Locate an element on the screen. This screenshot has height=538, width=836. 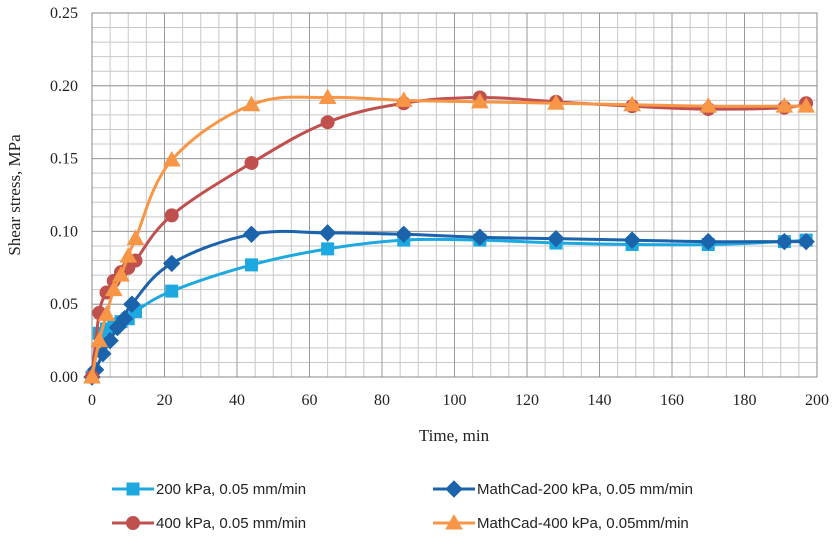
legend-item: MathCad-200 kPa, 0.05 mm/min is located at coordinates (563, 489).